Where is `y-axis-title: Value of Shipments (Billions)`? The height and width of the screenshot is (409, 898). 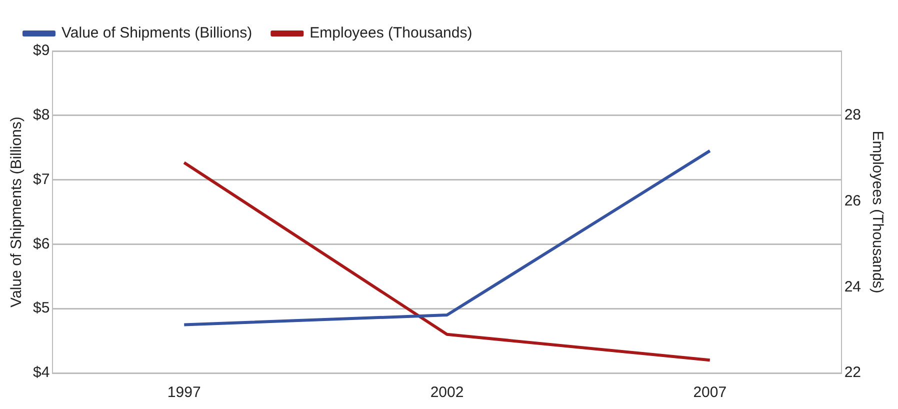 y-axis-title: Value of Shipments (Billions) is located at coordinates (17, 212).